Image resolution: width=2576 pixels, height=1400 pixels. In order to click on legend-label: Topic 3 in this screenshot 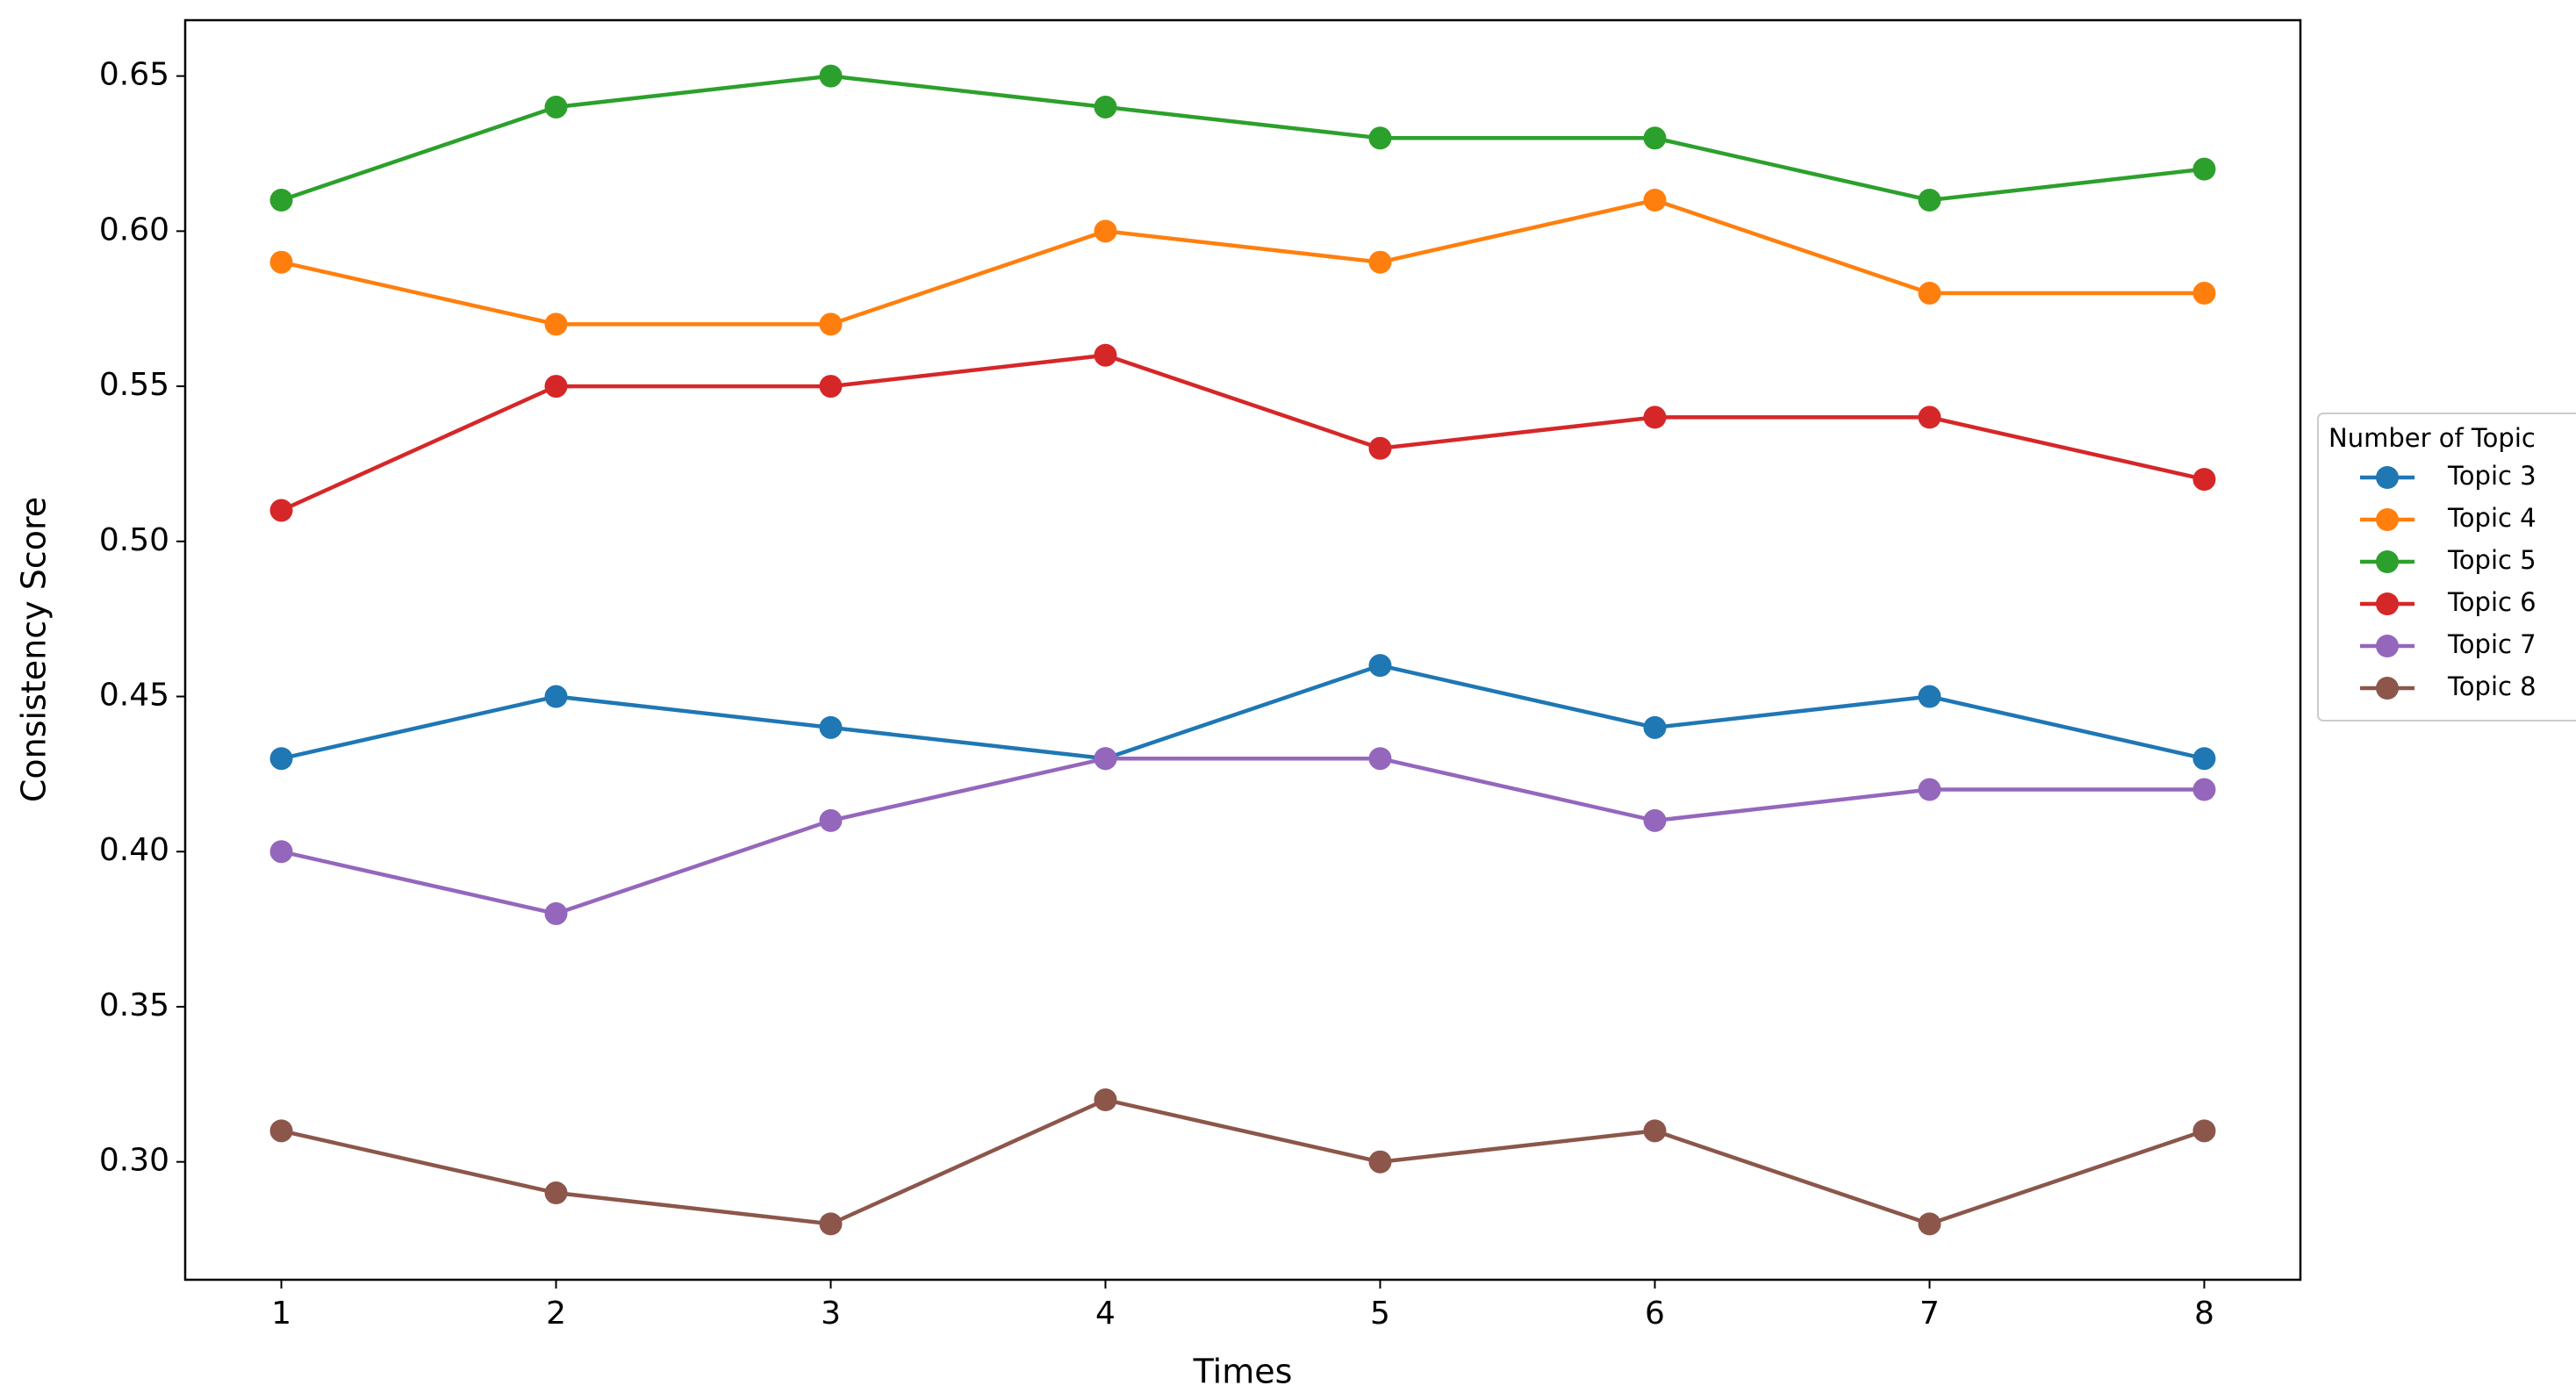, I will do `click(2492, 476)`.